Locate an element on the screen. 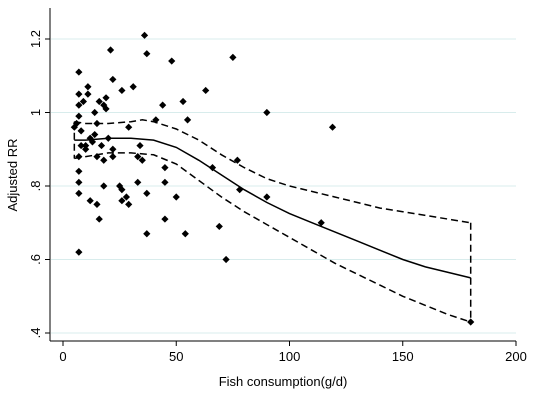  x-tick-label: 50 is located at coordinates (176, 356).